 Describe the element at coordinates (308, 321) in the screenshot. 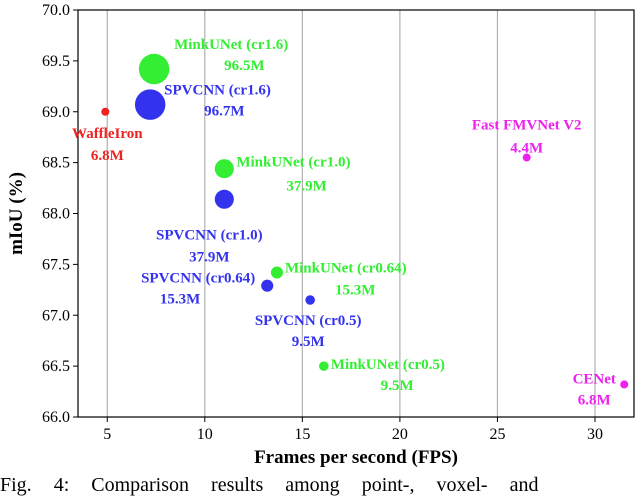

I see `point-label-name: SPVCNN (cr0.5)` at that location.